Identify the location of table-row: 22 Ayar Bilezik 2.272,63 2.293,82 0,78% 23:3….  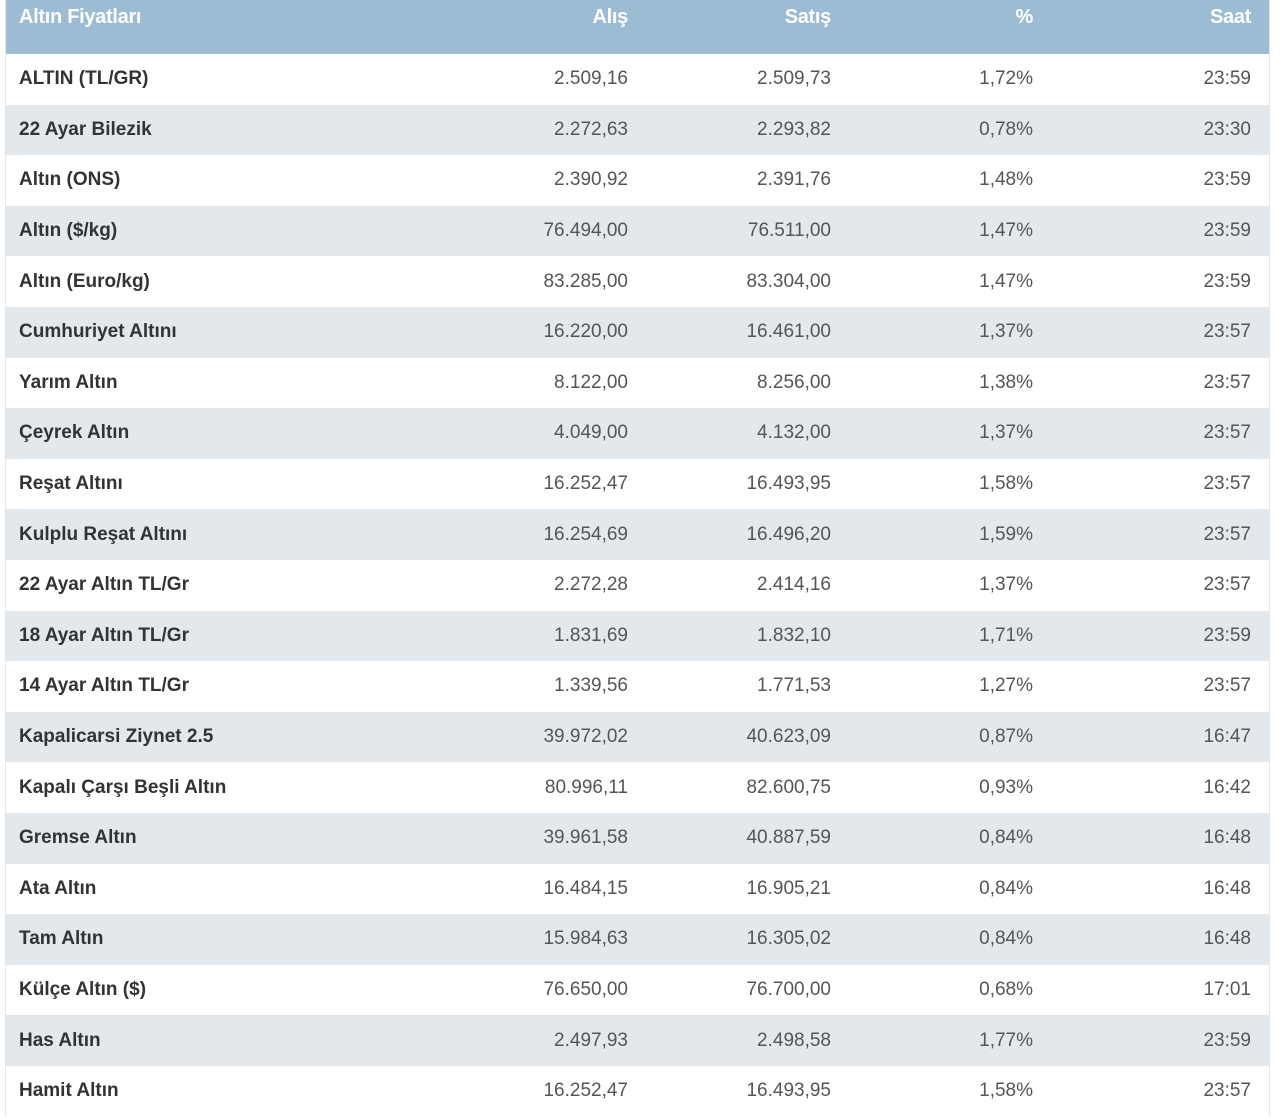
(637, 130).